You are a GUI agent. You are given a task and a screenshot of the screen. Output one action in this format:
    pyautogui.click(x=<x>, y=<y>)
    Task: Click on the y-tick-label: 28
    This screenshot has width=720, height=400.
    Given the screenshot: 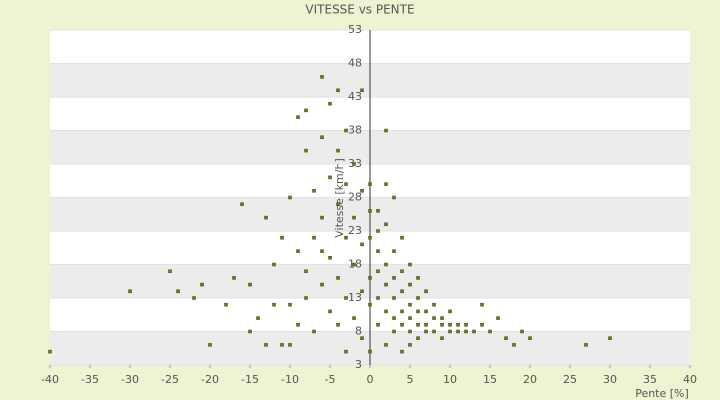 What is the action you would take?
    pyautogui.click(x=355, y=197)
    